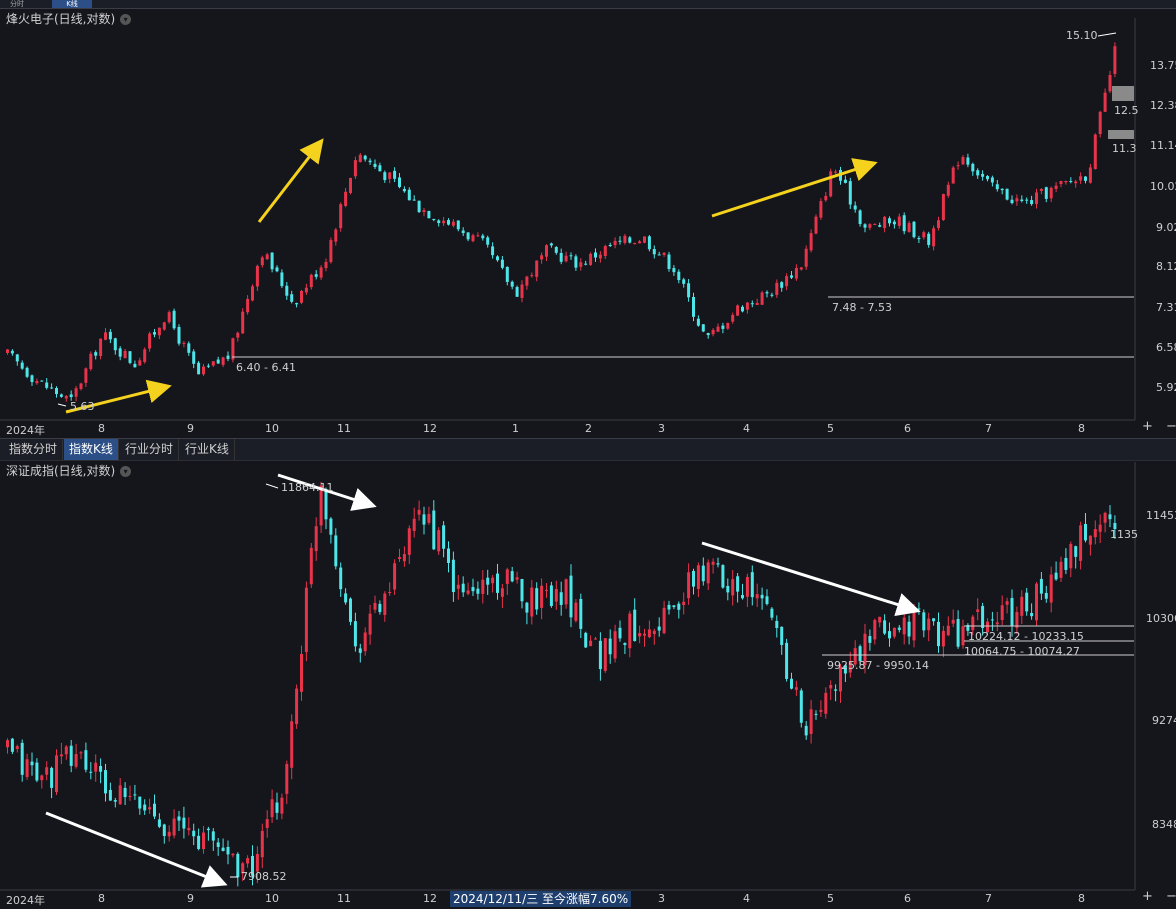 This screenshot has height=909, width=1176. Describe the element at coordinates (72, 4) in the screenshot. I see `tab-kline: K线` at that location.